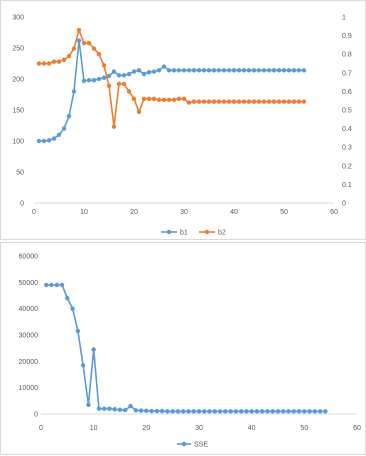 The height and width of the screenshot is (456, 366). What do you see at coordinates (184, 444) in the screenshot?
I see `legend-marker-SSE` at bounding box center [184, 444].